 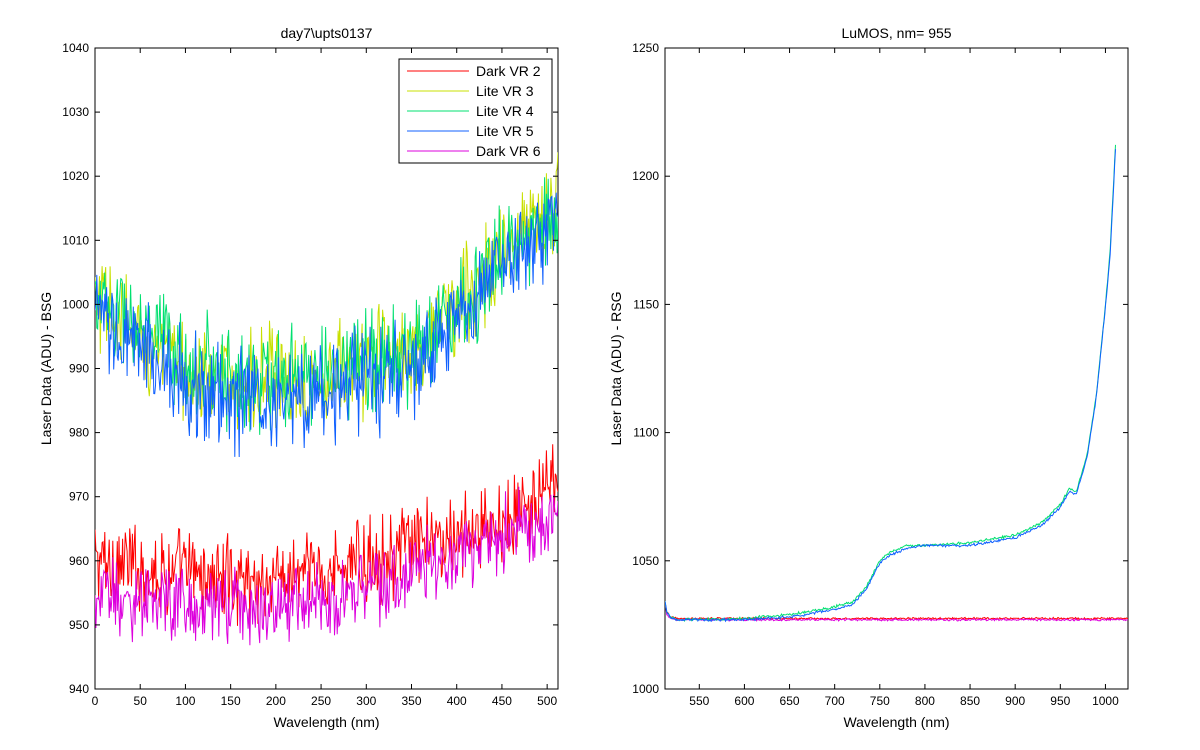 What do you see at coordinates (505, 91) in the screenshot?
I see `legend-label: Lite VR 3` at bounding box center [505, 91].